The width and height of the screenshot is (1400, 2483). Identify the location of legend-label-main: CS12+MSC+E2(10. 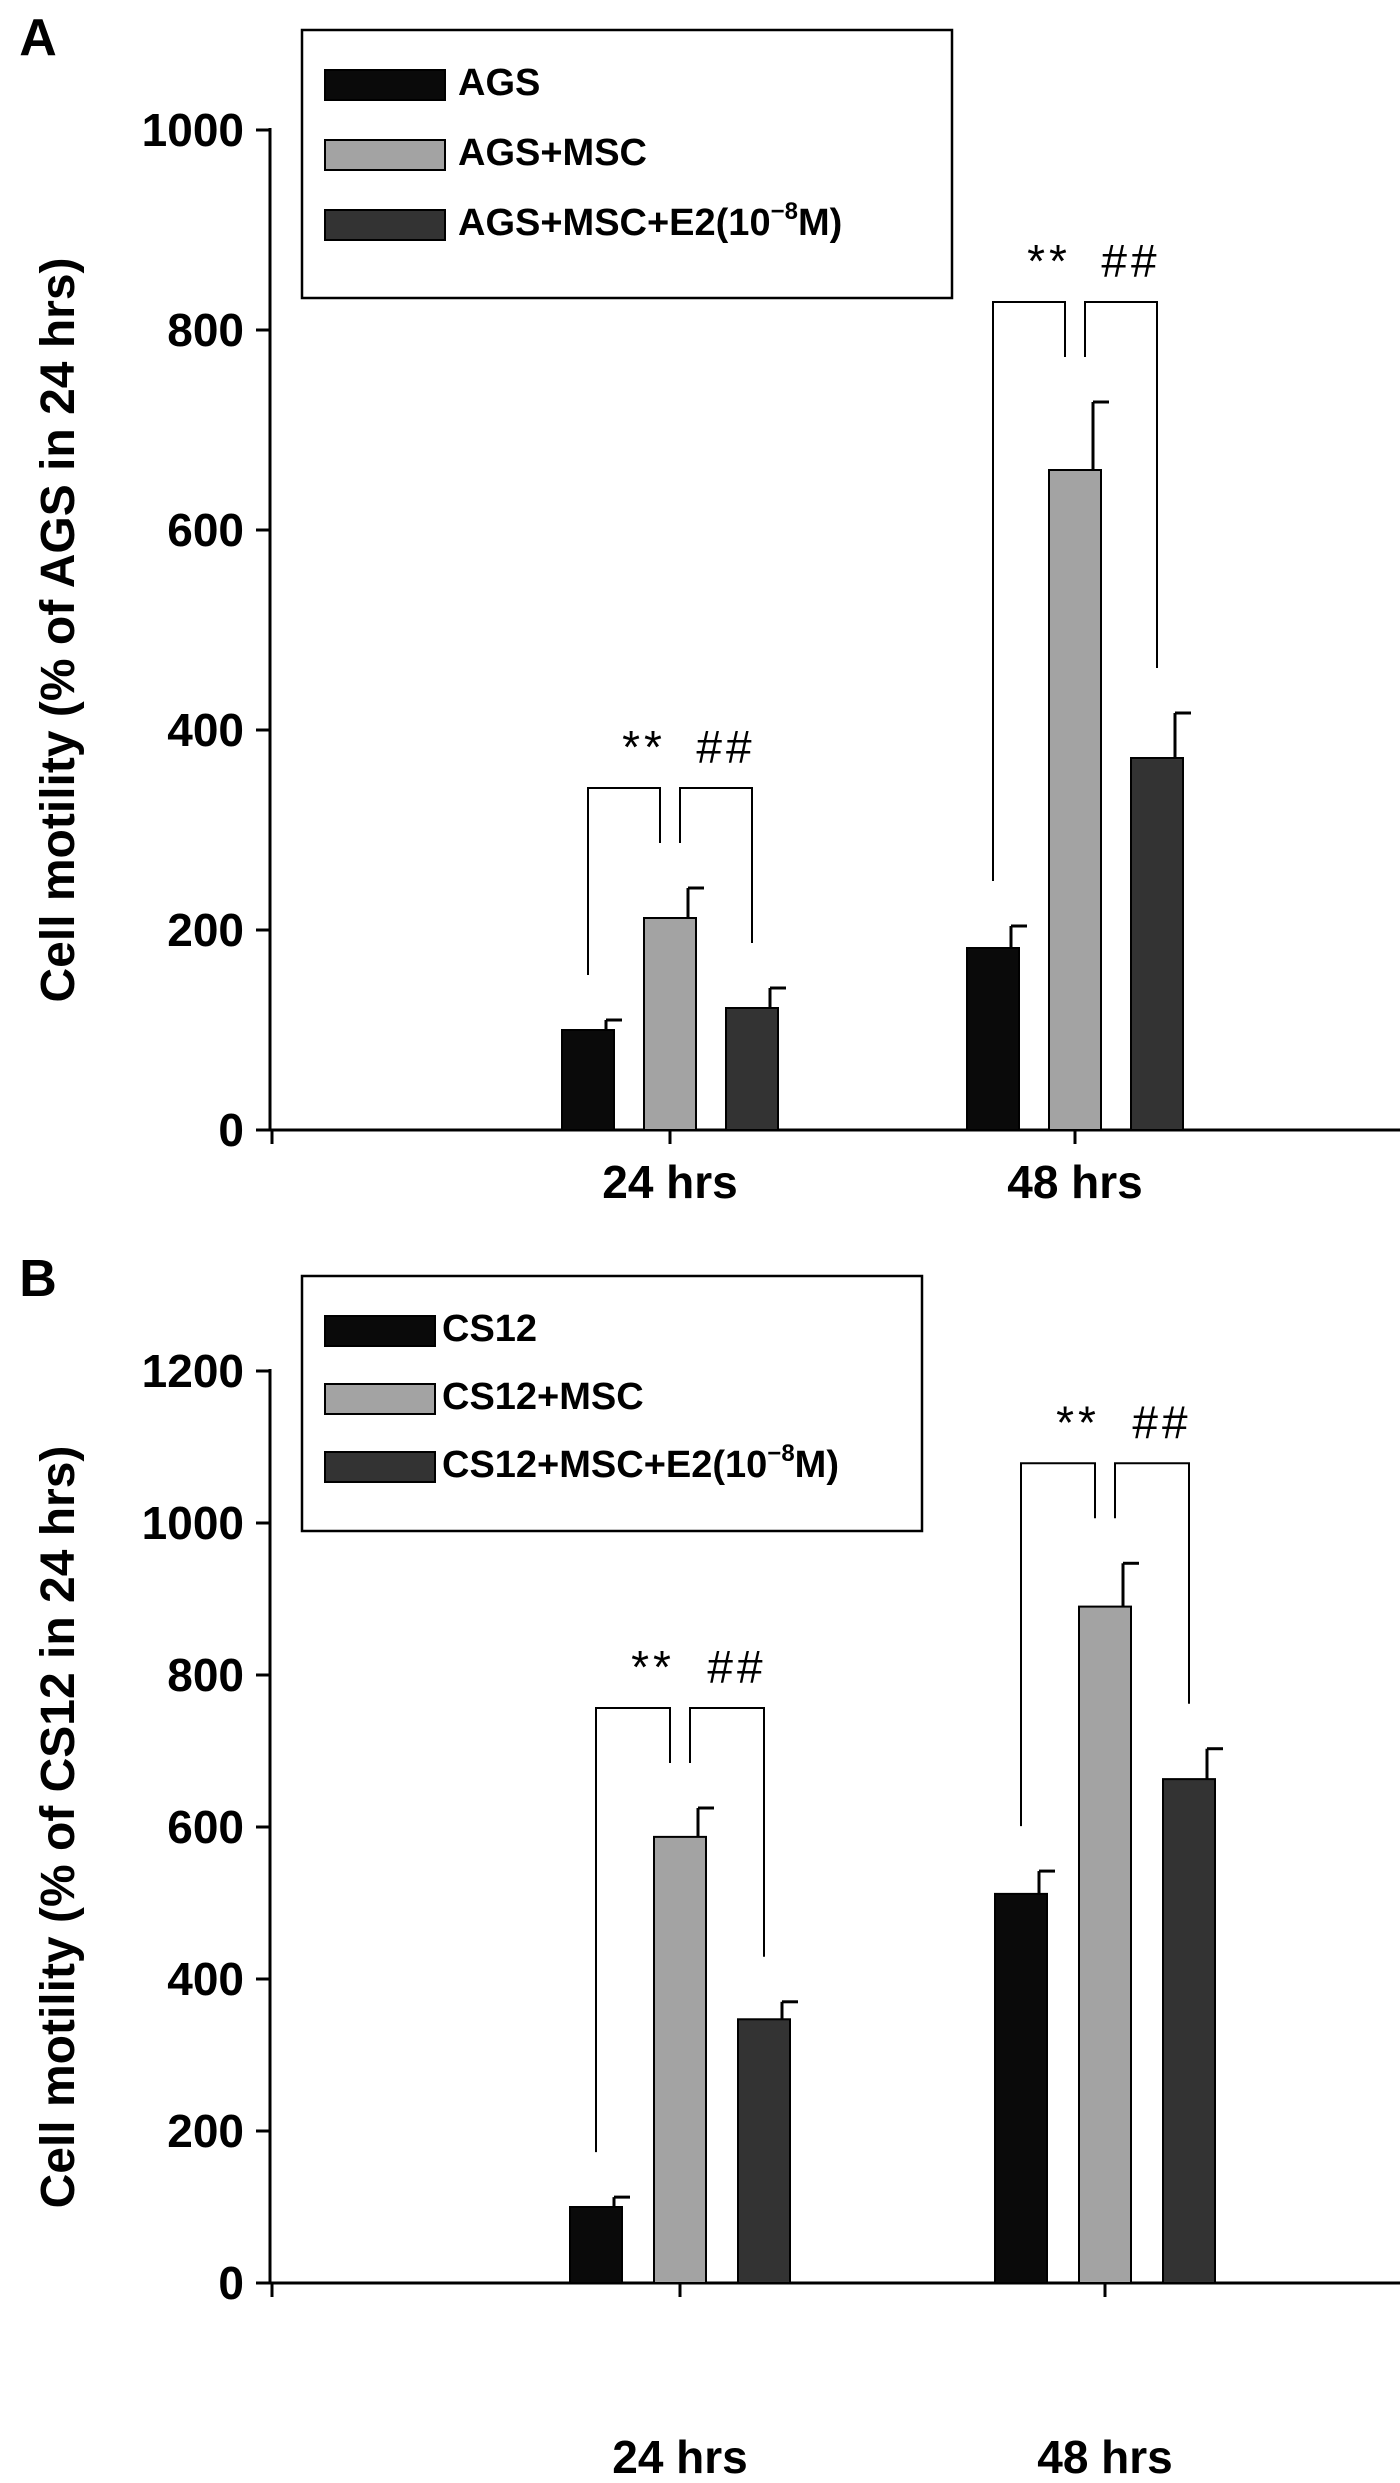
(604, 1465).